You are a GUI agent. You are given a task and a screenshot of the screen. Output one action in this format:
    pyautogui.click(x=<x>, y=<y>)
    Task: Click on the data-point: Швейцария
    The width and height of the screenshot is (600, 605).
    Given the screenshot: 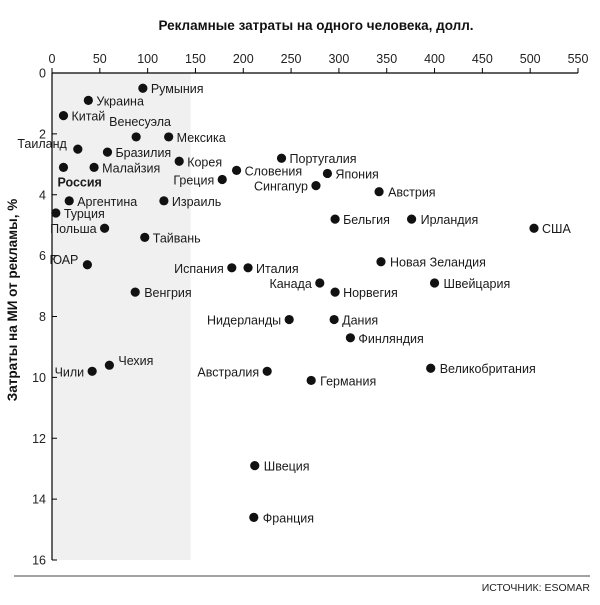 What is the action you would take?
    pyautogui.click(x=470, y=284)
    